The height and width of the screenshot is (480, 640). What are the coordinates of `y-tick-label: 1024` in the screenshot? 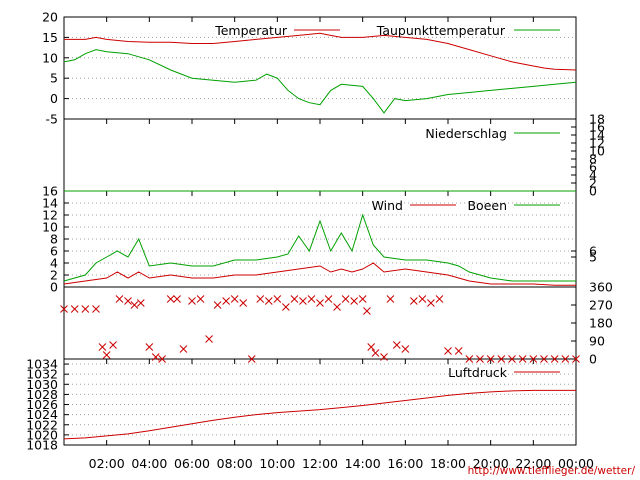 It's located at (42, 414).